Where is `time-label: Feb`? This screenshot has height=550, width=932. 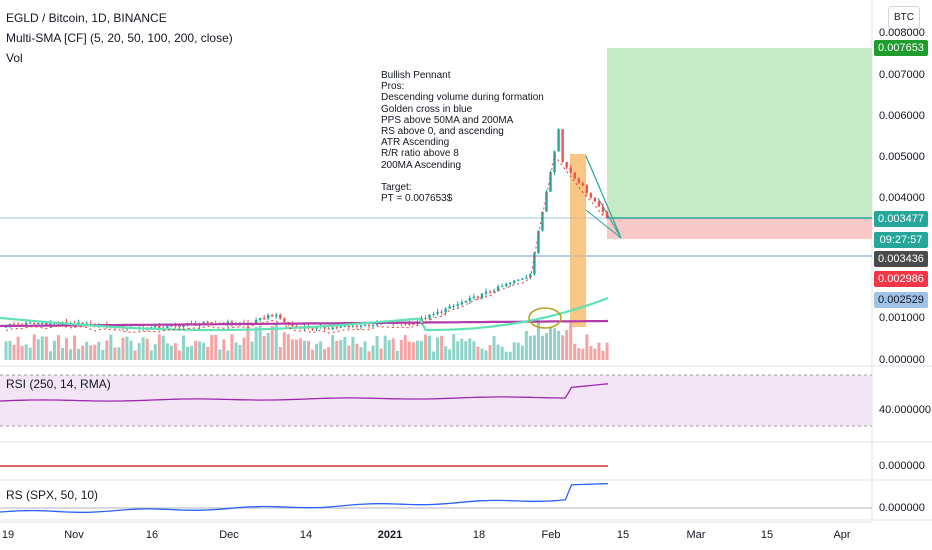 time-label: Feb is located at coordinates (551, 535).